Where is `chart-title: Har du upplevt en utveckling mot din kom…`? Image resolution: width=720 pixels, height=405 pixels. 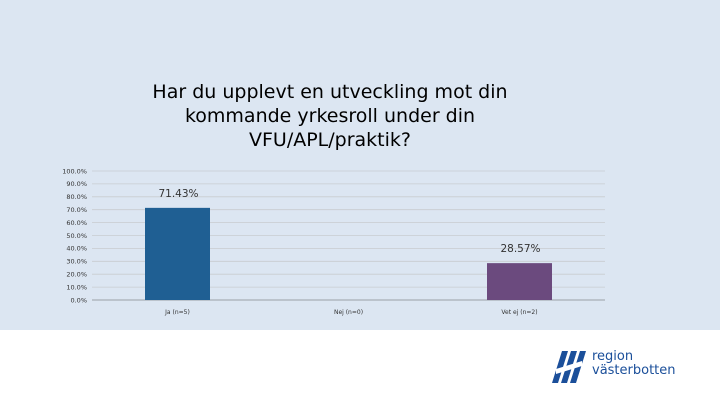 chart-title: Har du upplevt en utveckling mot din kom… is located at coordinates (330, 116).